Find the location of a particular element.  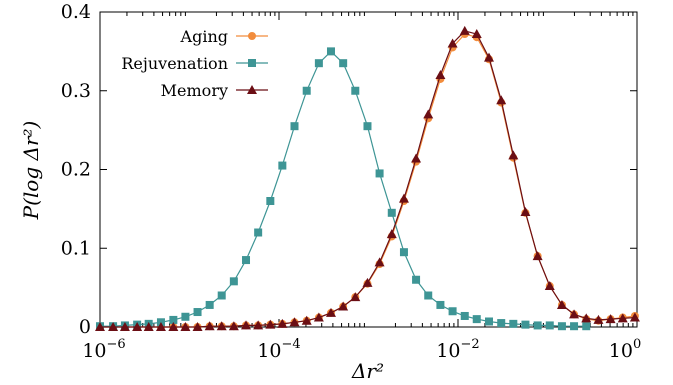

x-tick-label: 10⁰ is located at coordinates (625, 349).